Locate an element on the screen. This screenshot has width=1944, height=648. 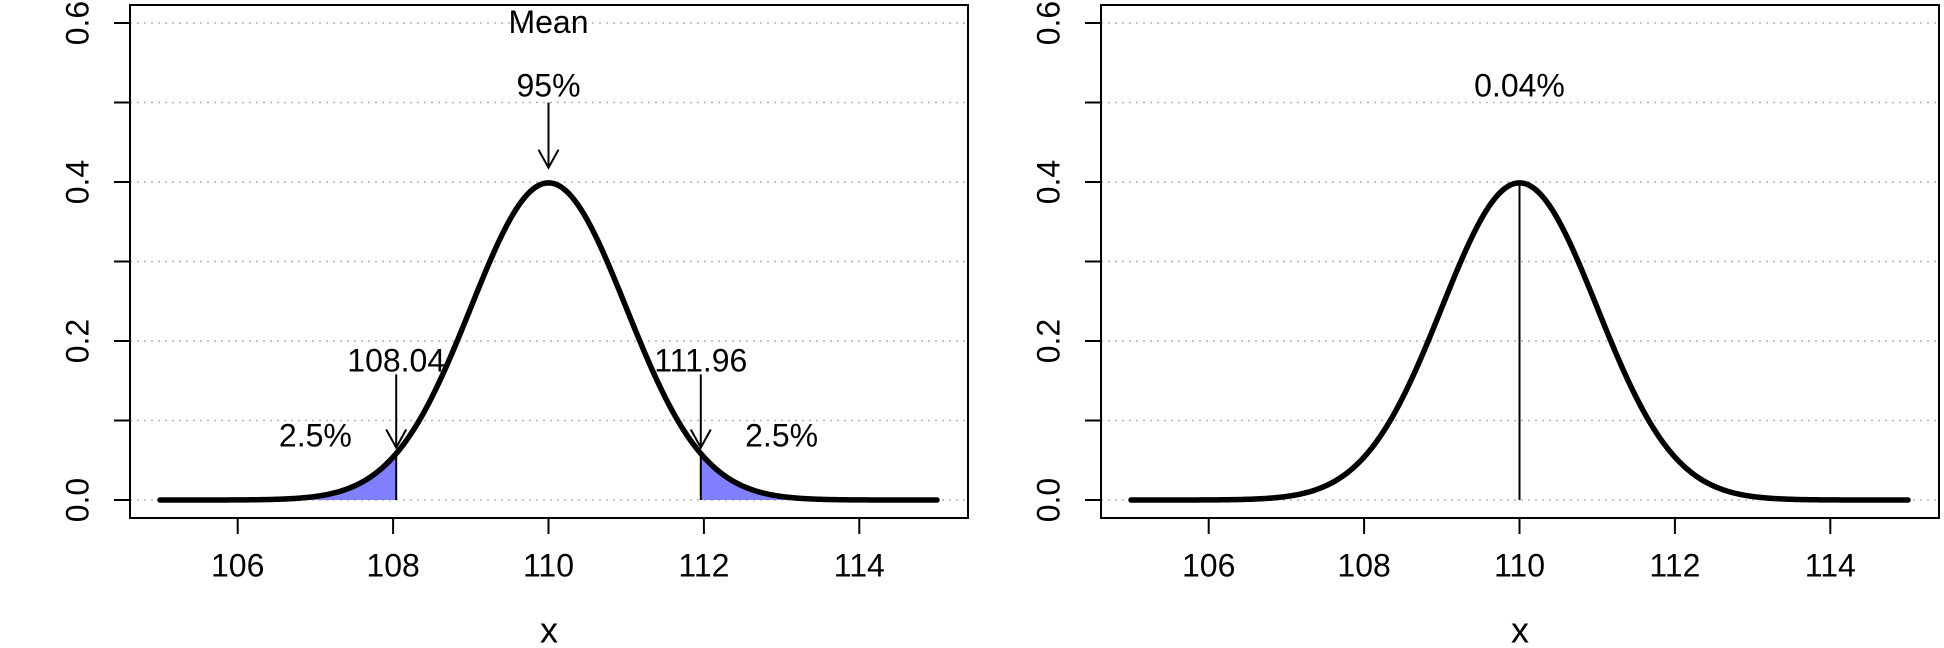
annotation-label: 95% is located at coordinates (548, 86).